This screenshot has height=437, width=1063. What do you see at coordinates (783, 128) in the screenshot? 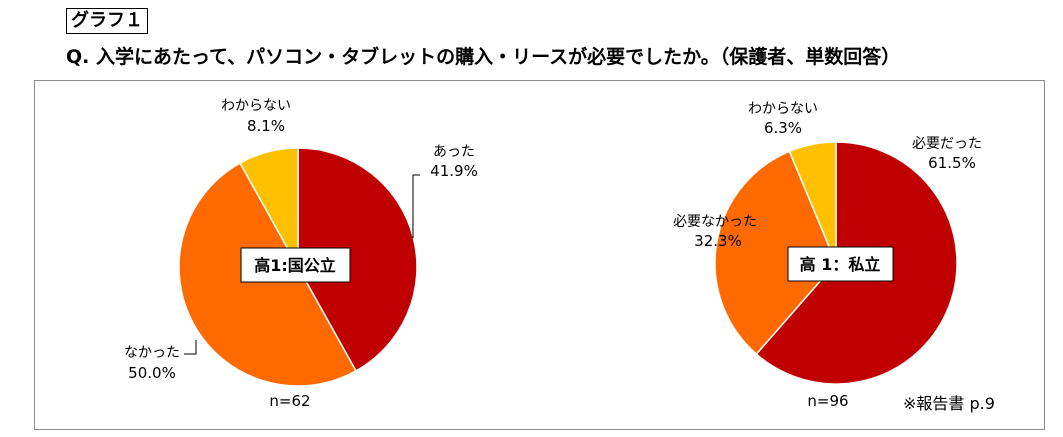
I see `slice-value-label: 6.3%` at bounding box center [783, 128].